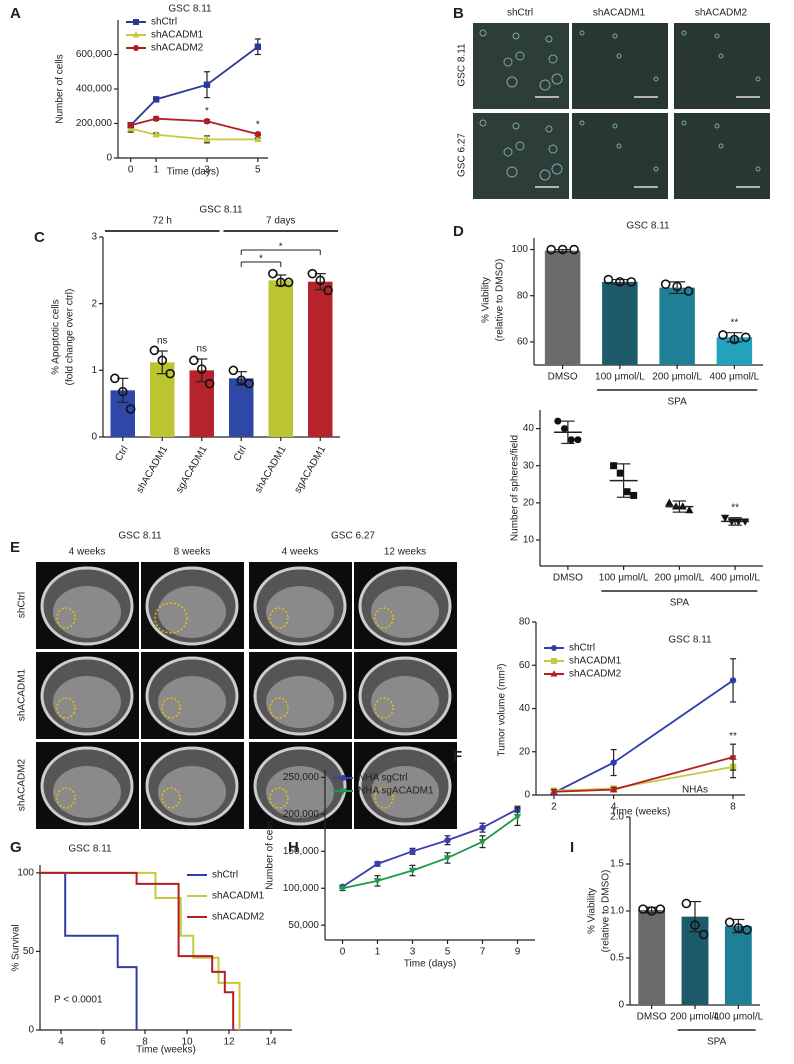 Image resolution: width=794 pixels, height=1064 pixels. What do you see at coordinates (617, 864) in the screenshot?
I see `y-tick-label: 1.5` at bounding box center [617, 864].